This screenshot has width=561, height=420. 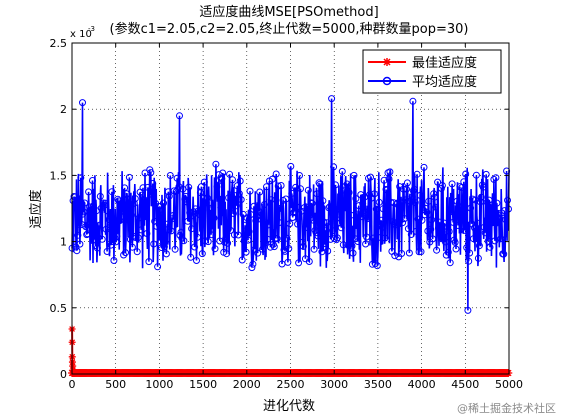 I want to click on y-exponent-label: x 10, so click(x=81, y=34).